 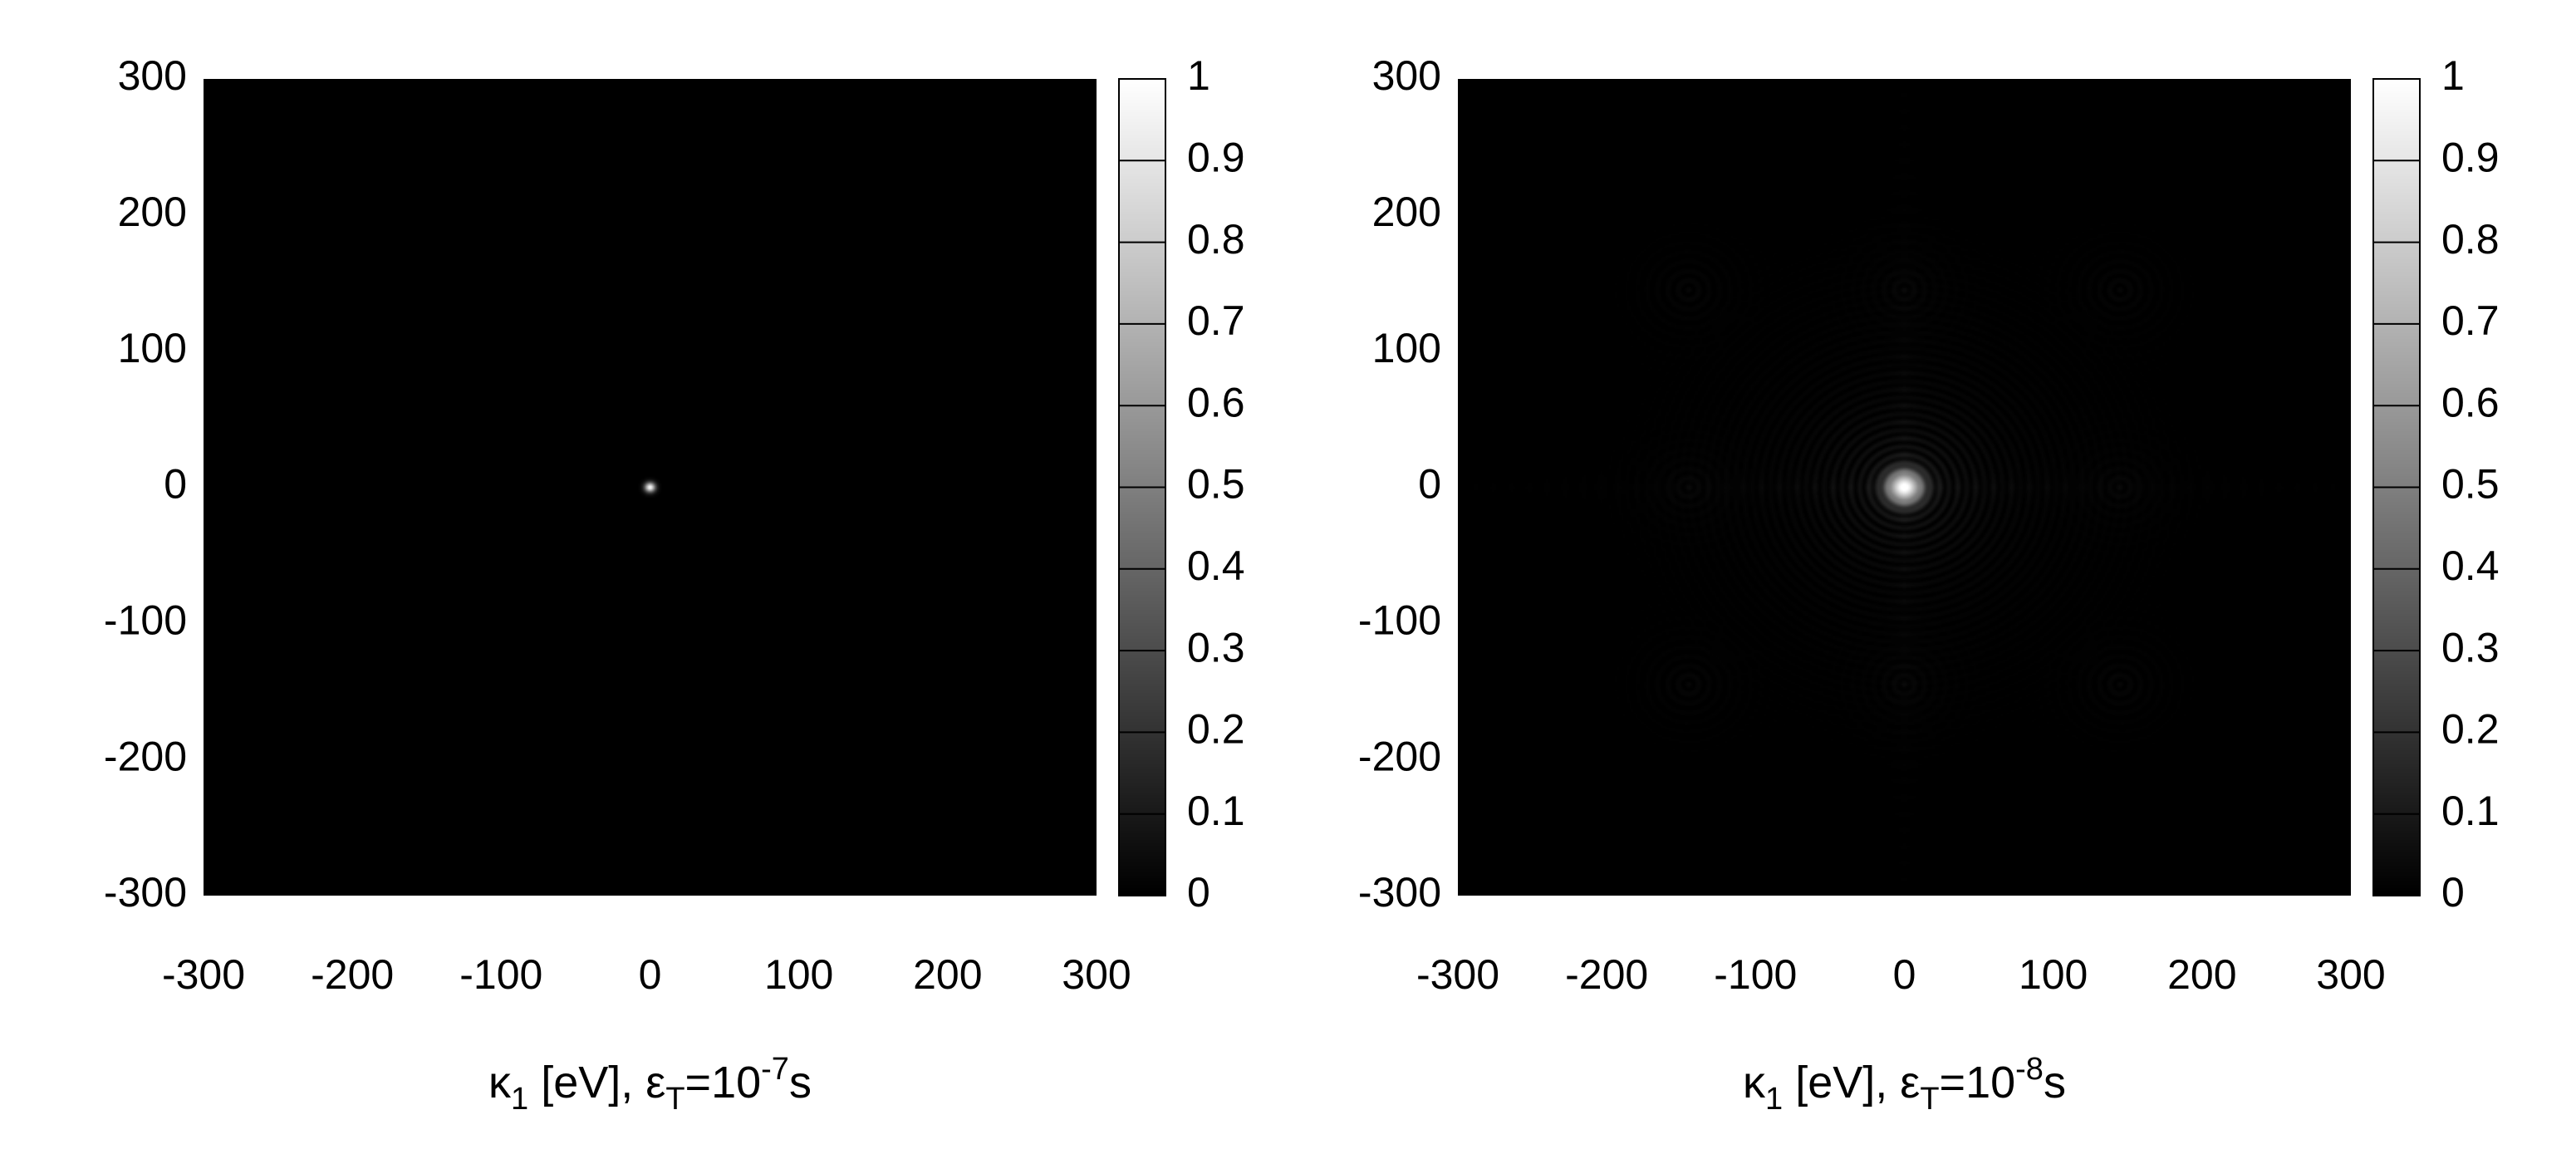 What do you see at coordinates (2029, 1069) in the screenshot?
I see `x-axis-label-part: -8` at bounding box center [2029, 1069].